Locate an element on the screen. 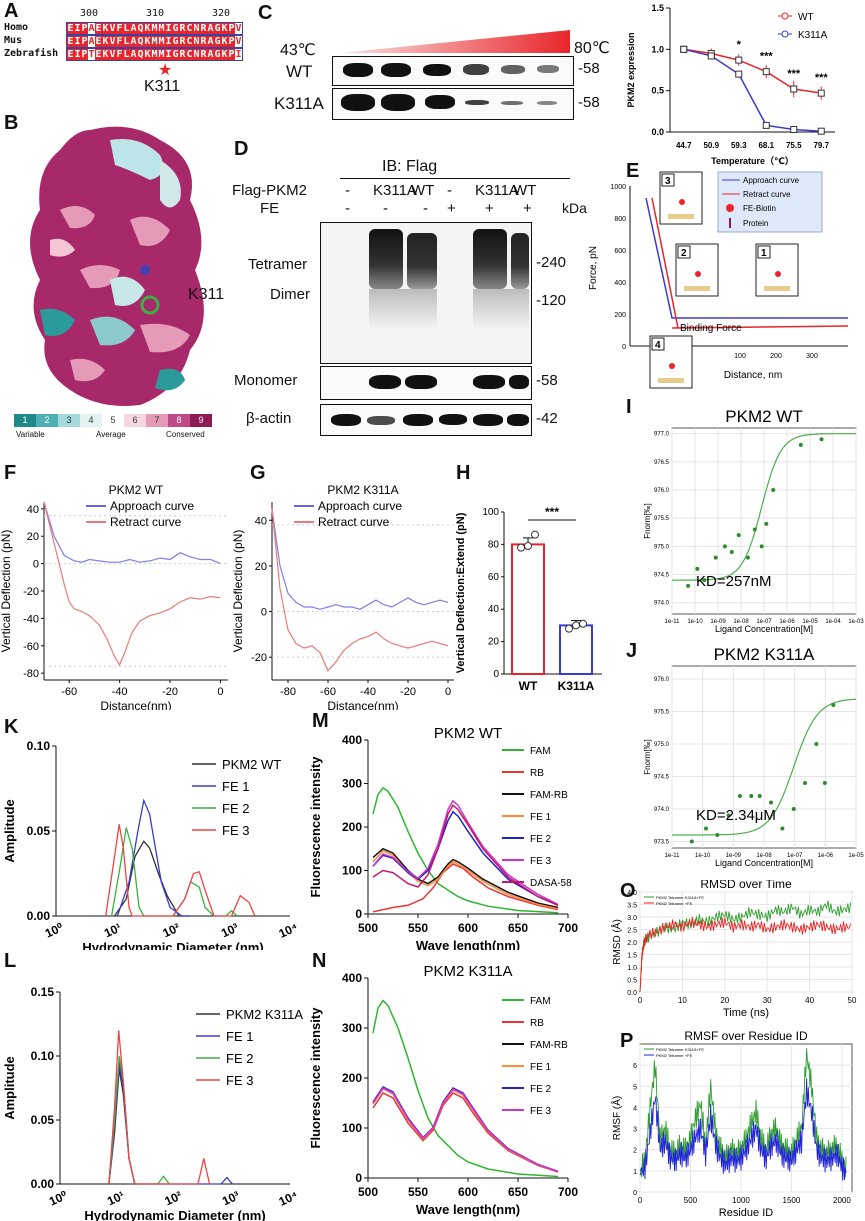  fit-curve is located at coordinates (764, 767).